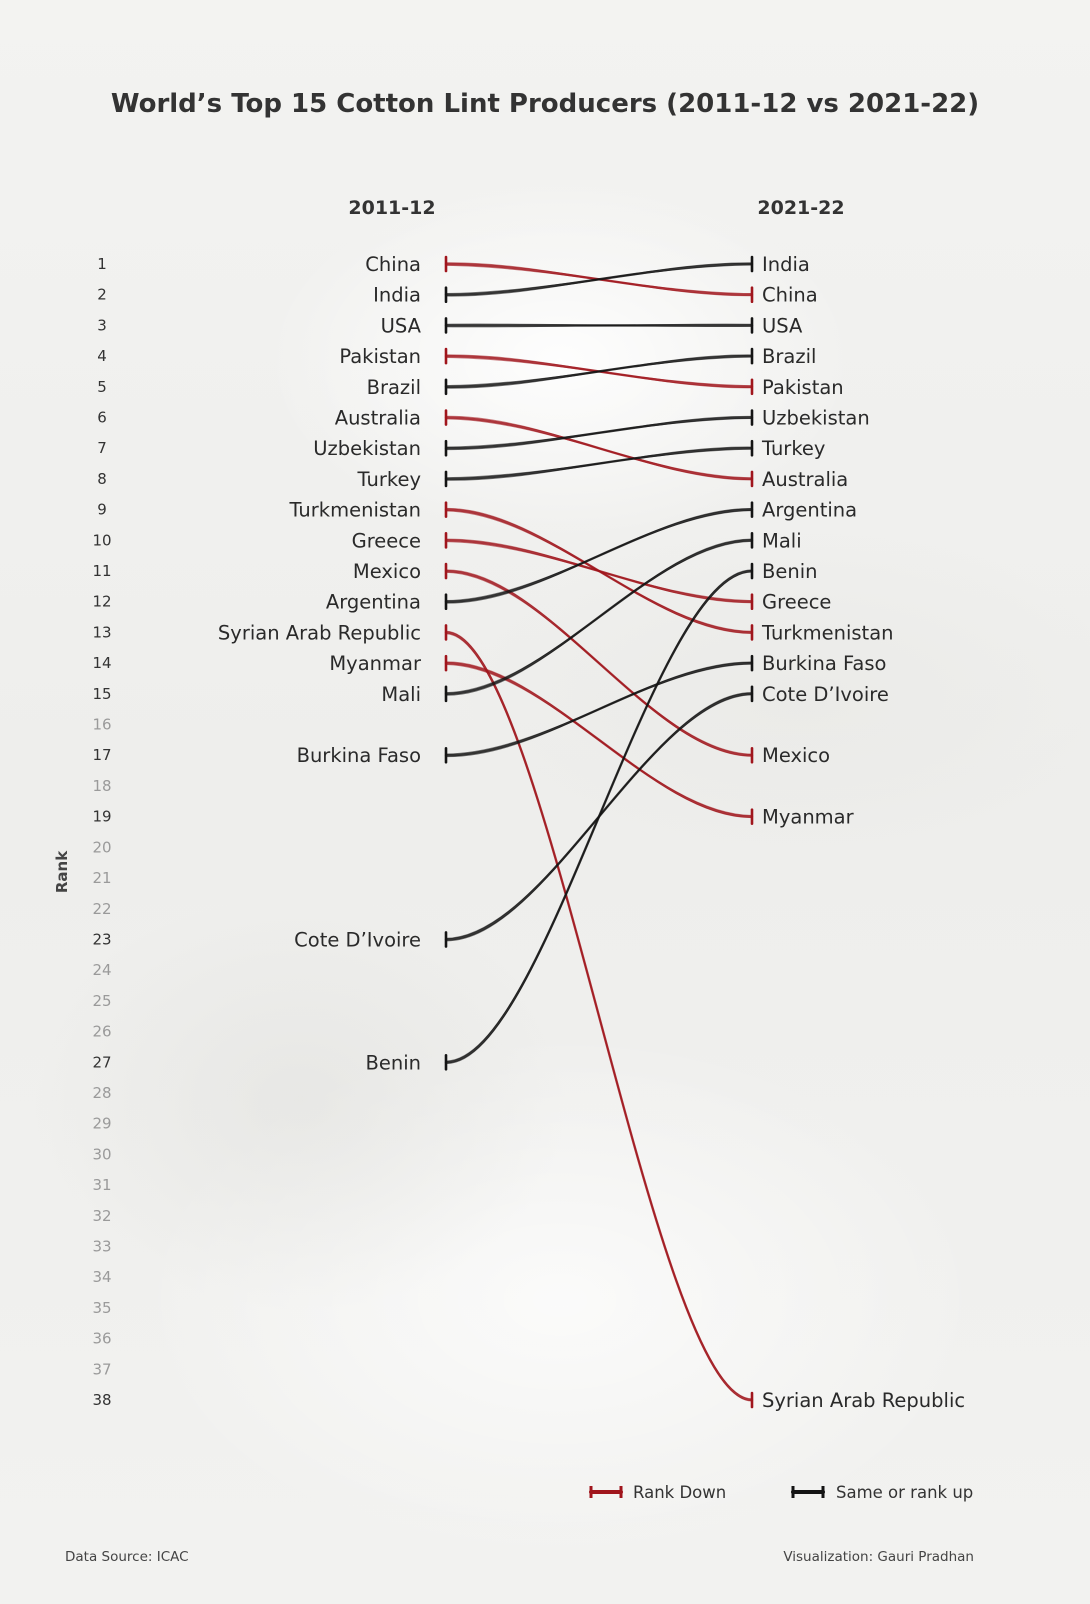 The height and width of the screenshot is (1604, 1090). I want to click on rank-tick-8: 8, so click(102, 479).